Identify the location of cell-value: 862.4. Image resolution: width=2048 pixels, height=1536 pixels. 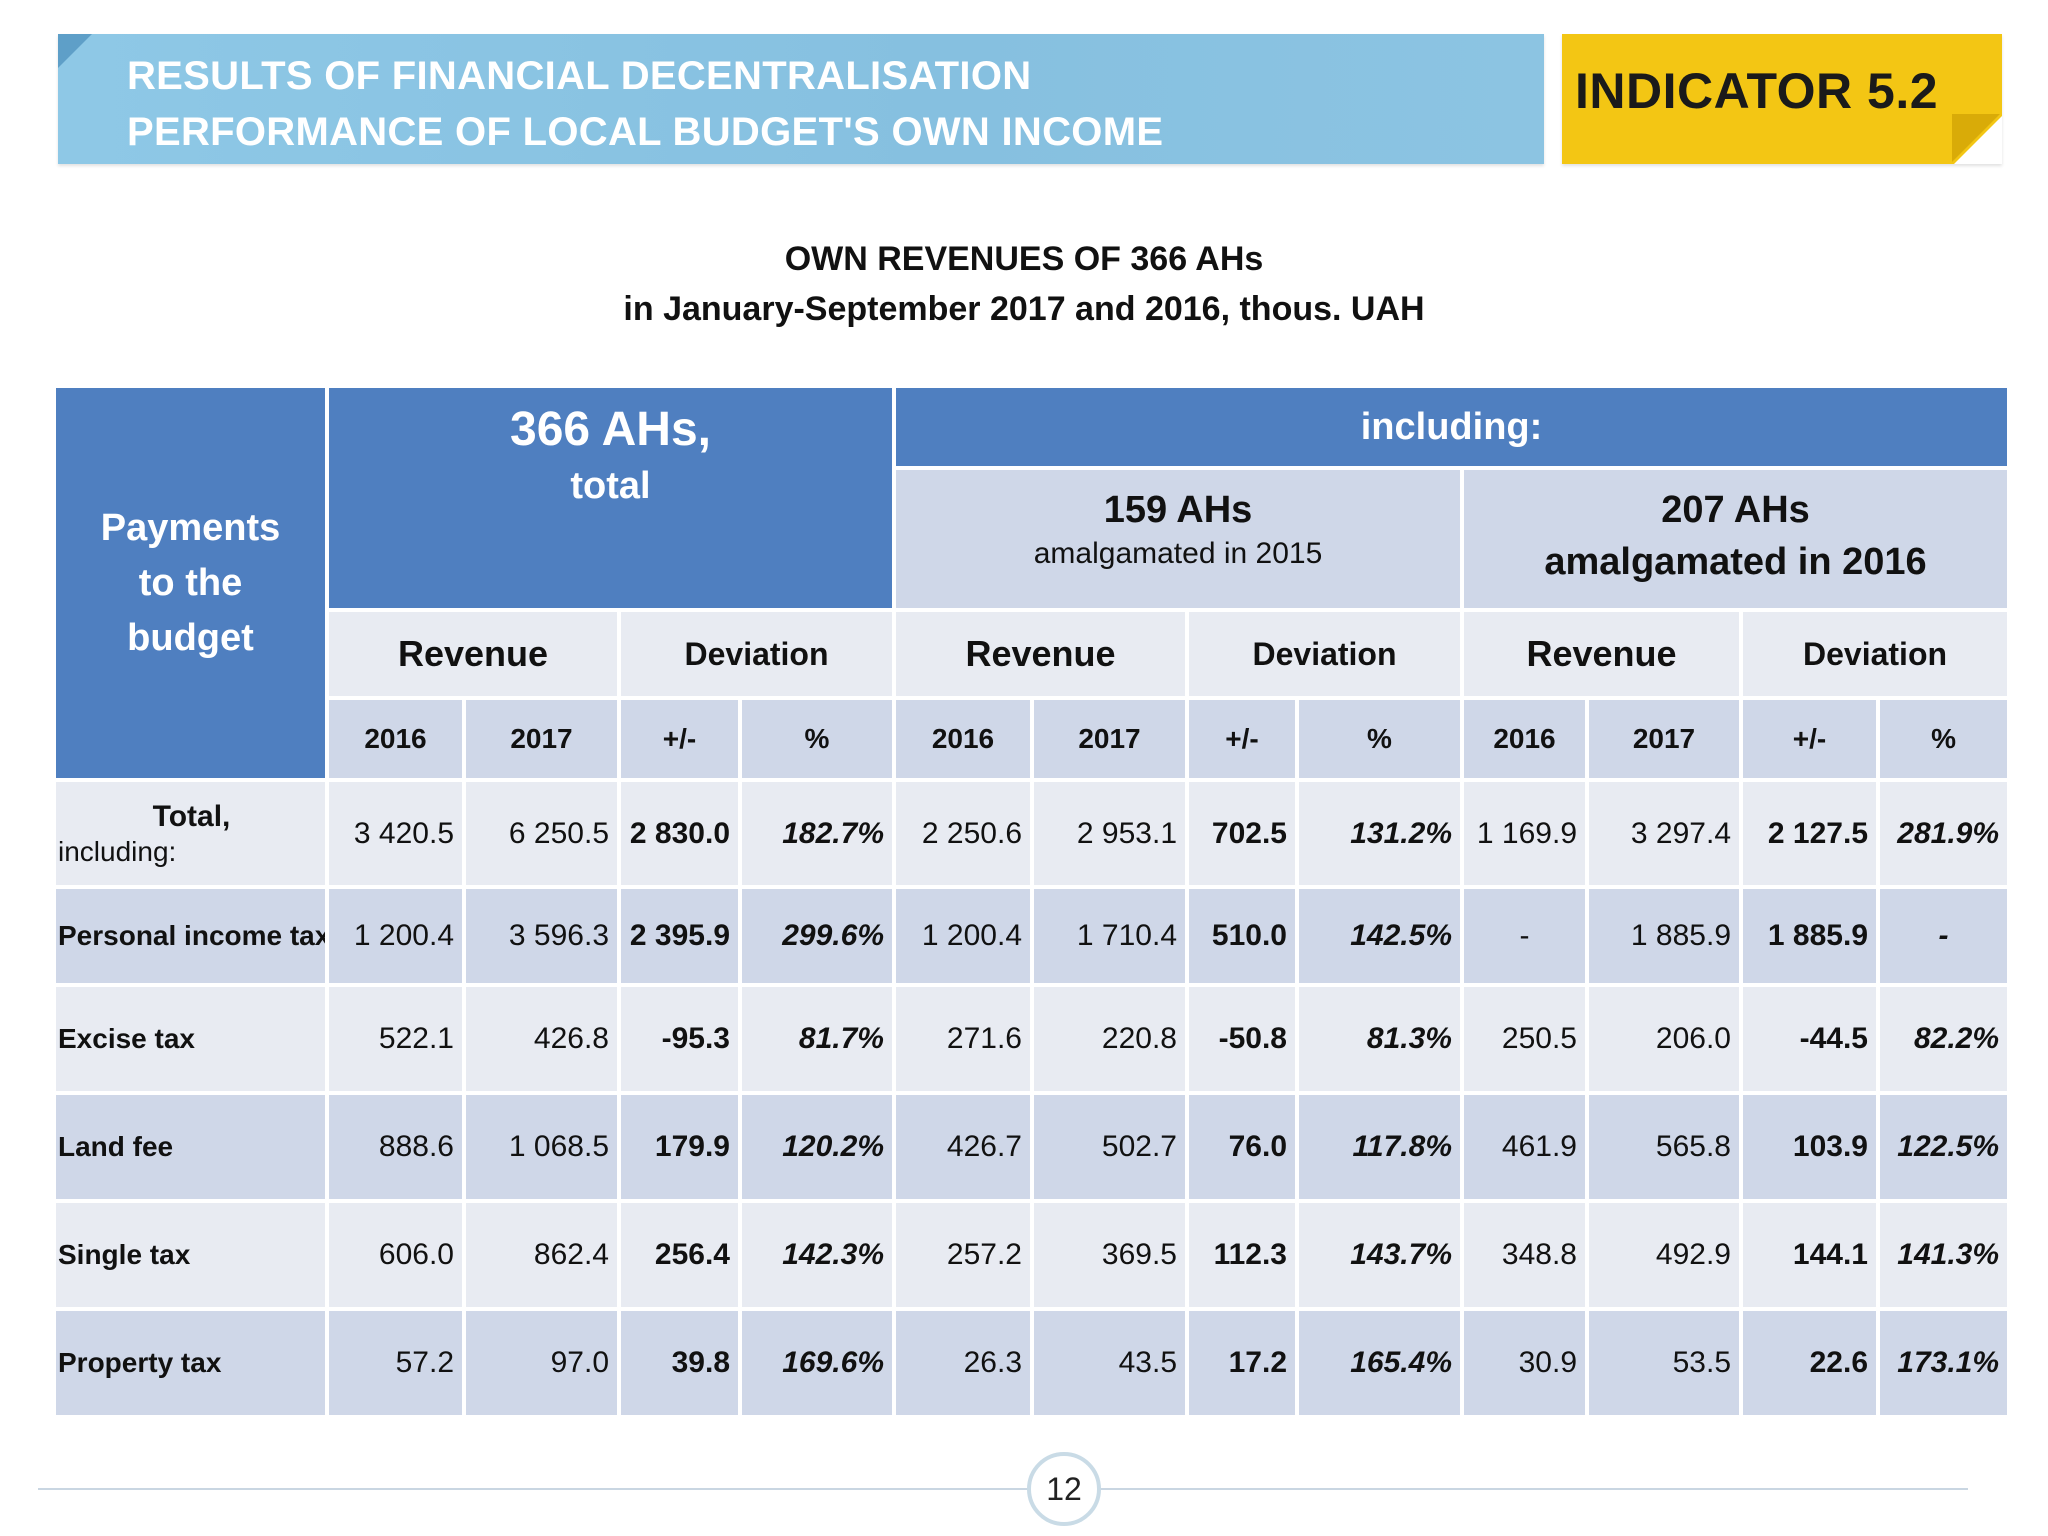
(541, 1255).